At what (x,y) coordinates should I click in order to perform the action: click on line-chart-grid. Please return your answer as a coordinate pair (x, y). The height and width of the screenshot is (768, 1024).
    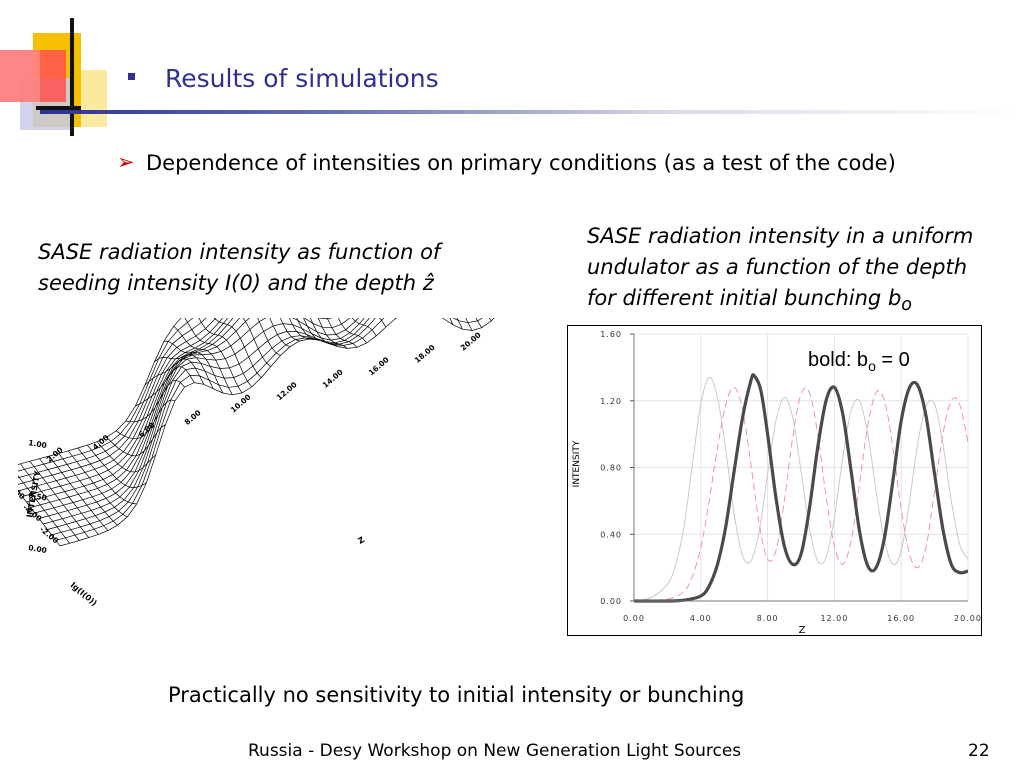
    Looking at the image, I should click on (801, 467).